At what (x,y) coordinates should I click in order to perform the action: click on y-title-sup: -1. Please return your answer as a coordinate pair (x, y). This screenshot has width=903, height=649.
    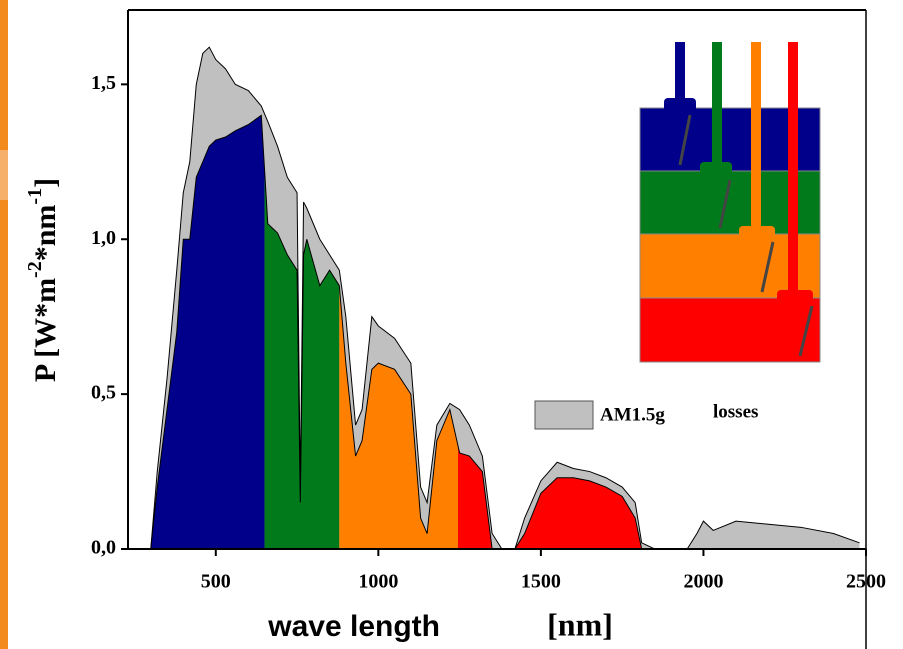
    Looking at the image, I should click on (35, 196).